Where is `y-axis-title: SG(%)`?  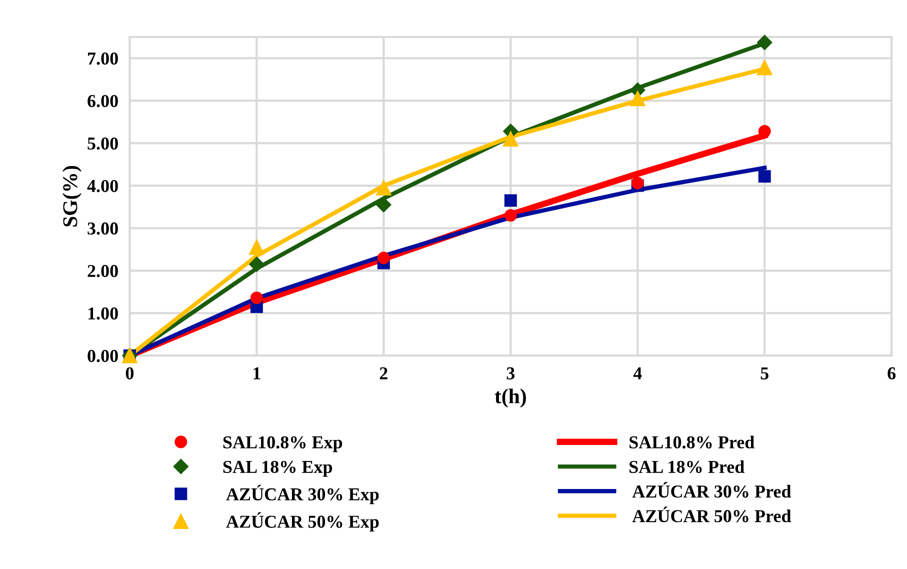
y-axis-title: SG(%) is located at coordinates (72, 196).